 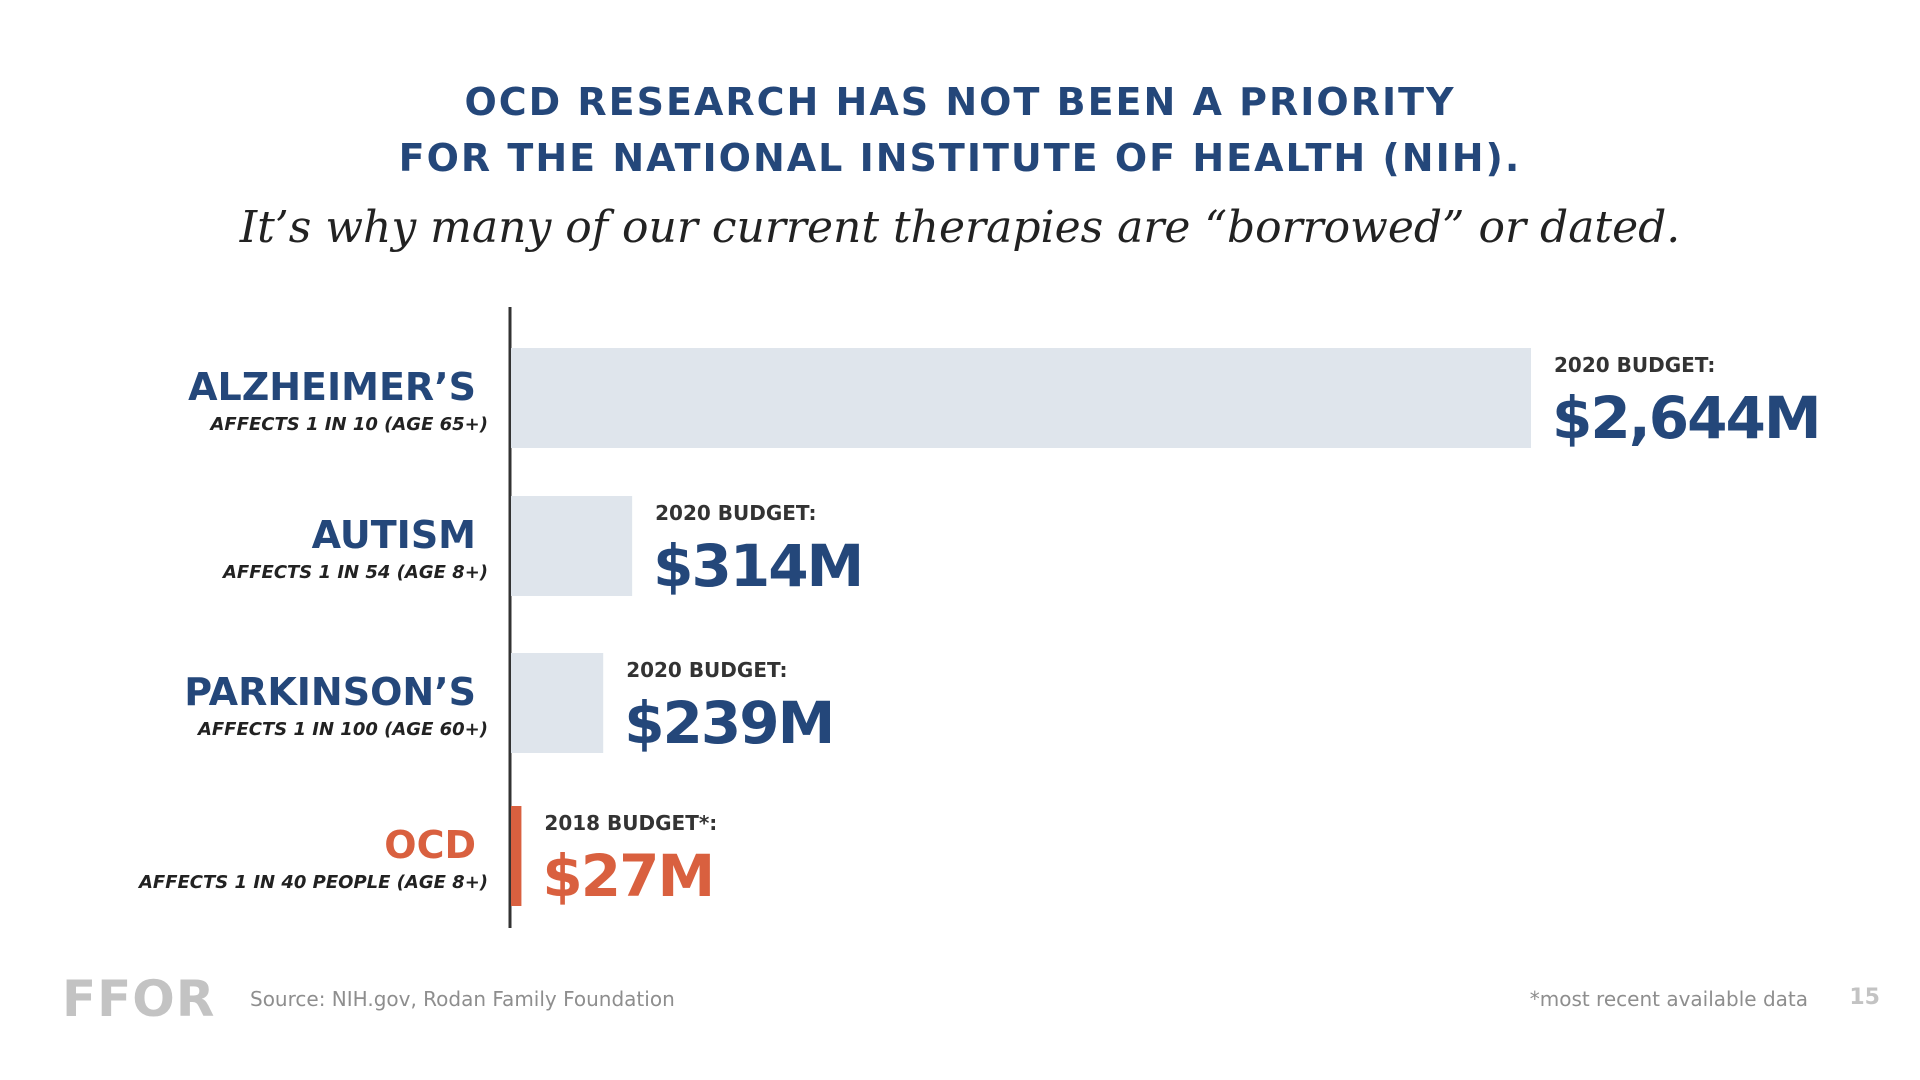 What do you see at coordinates (332, 387) in the screenshot?
I see `category-label-0: ALZHEIMER’S` at bounding box center [332, 387].